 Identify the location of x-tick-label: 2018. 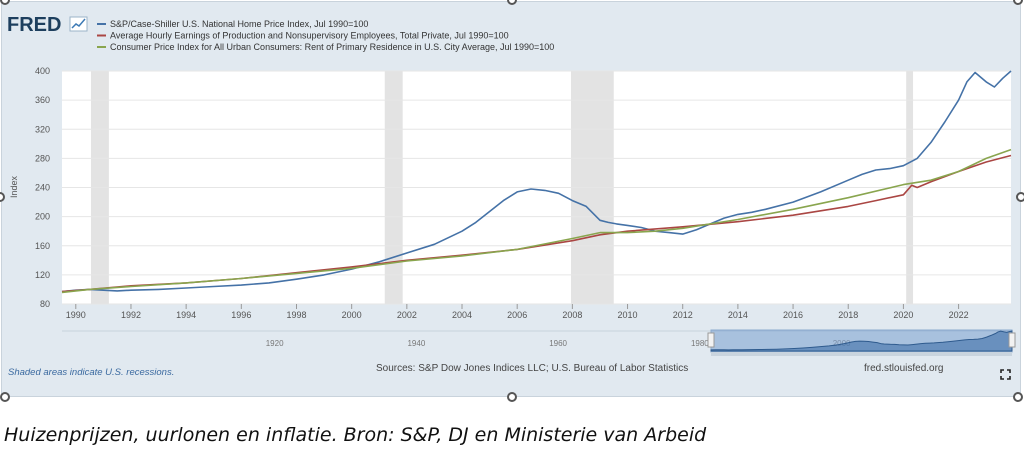
(848, 315).